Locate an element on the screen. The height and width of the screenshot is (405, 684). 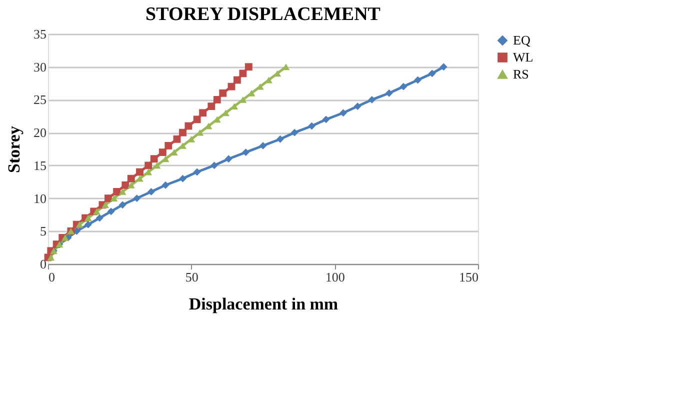
y-tick-label: 20 is located at coordinates (40, 132).